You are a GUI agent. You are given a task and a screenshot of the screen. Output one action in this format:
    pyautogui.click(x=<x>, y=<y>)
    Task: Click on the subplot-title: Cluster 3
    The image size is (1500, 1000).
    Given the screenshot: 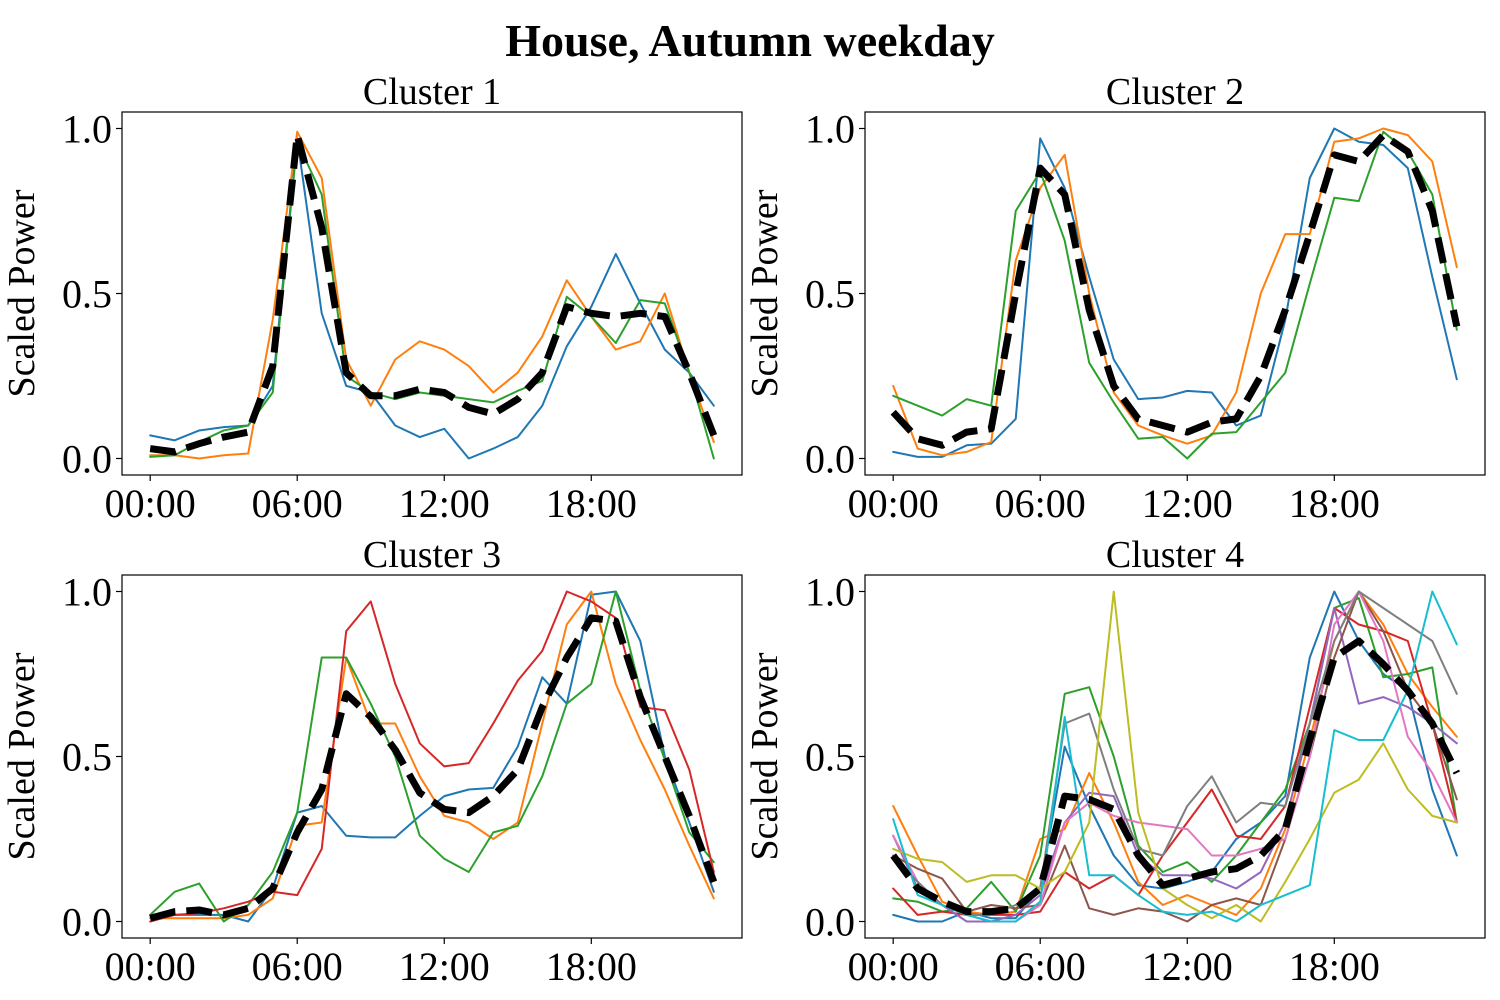 What is the action you would take?
    pyautogui.click(x=432, y=555)
    